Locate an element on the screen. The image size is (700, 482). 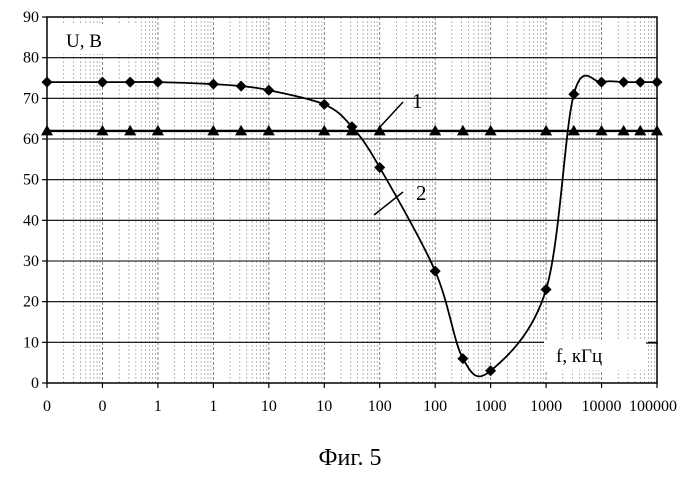
x-tick-label: 10000 is located at coordinates (602, 406).